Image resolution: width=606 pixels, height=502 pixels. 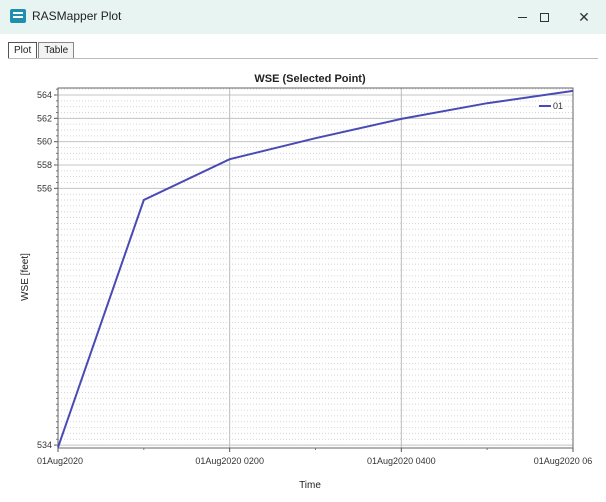 I want to click on maximize-icon, so click(x=544, y=17).